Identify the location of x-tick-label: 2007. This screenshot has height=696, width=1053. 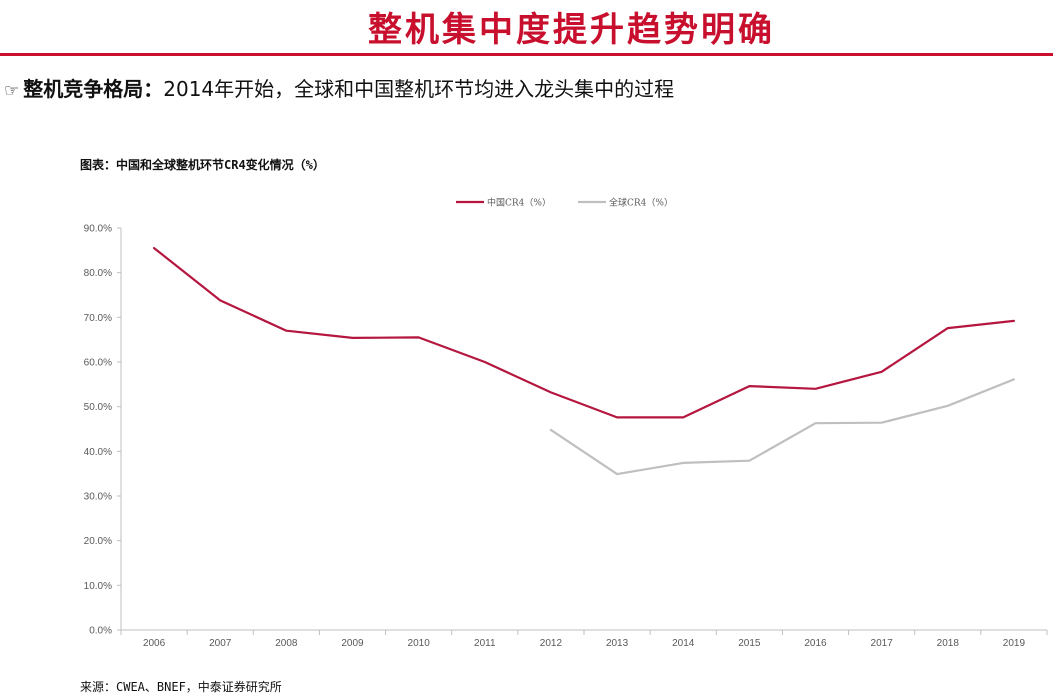
(220, 643).